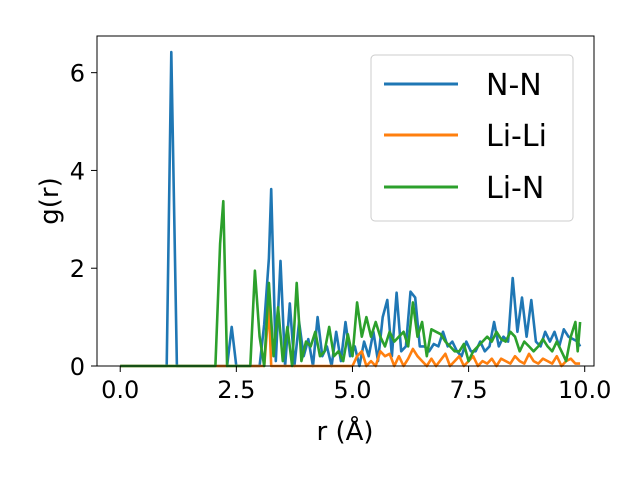 This screenshot has width=640, height=480. I want to click on x-axis-label: r (Å), so click(344, 431).